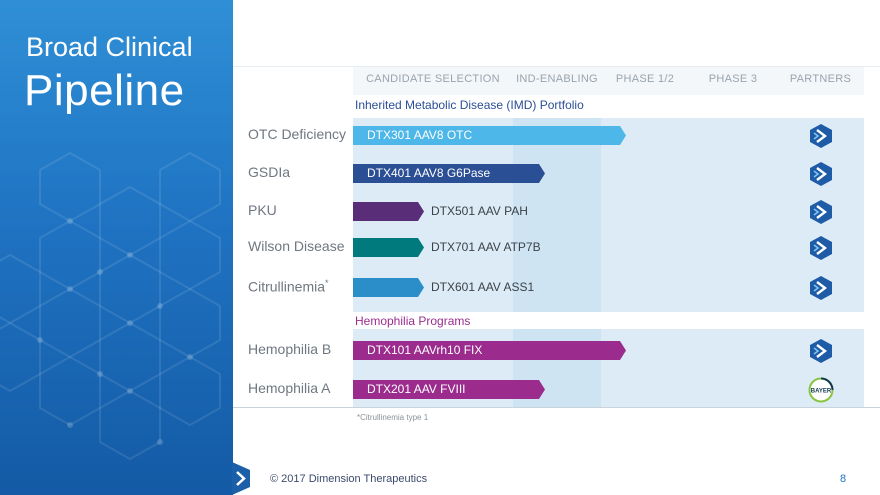 This screenshot has width=880, height=495. I want to click on header-band, so click(608, 81).